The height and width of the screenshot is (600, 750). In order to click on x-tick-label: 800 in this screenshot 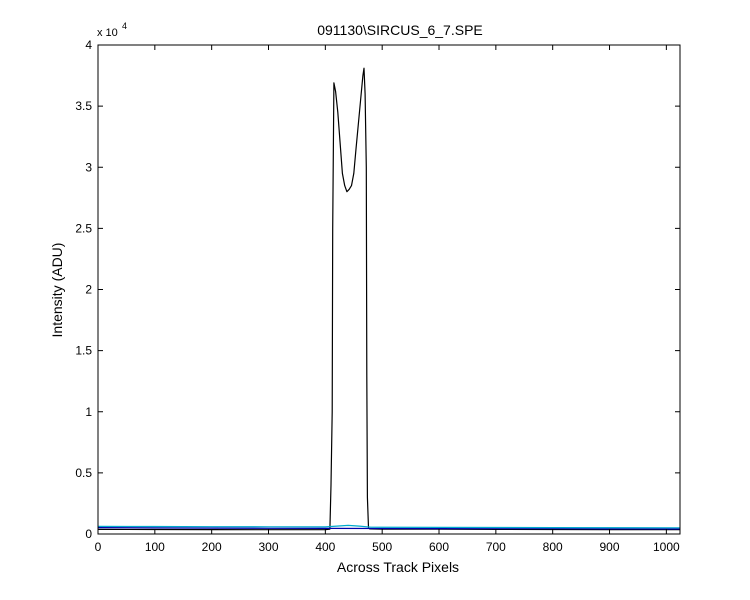, I will do `click(553, 547)`.